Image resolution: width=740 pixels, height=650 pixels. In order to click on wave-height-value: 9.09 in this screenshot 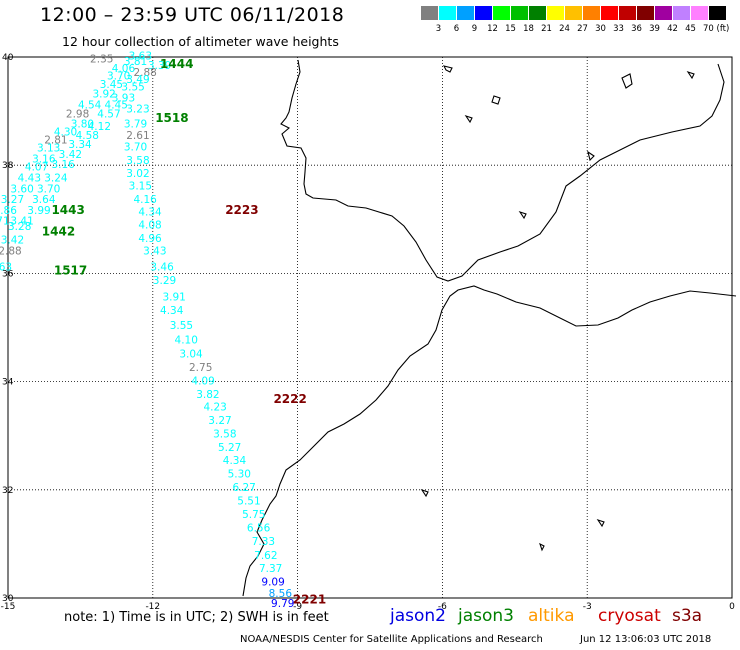, I will do `click(272, 583)`.